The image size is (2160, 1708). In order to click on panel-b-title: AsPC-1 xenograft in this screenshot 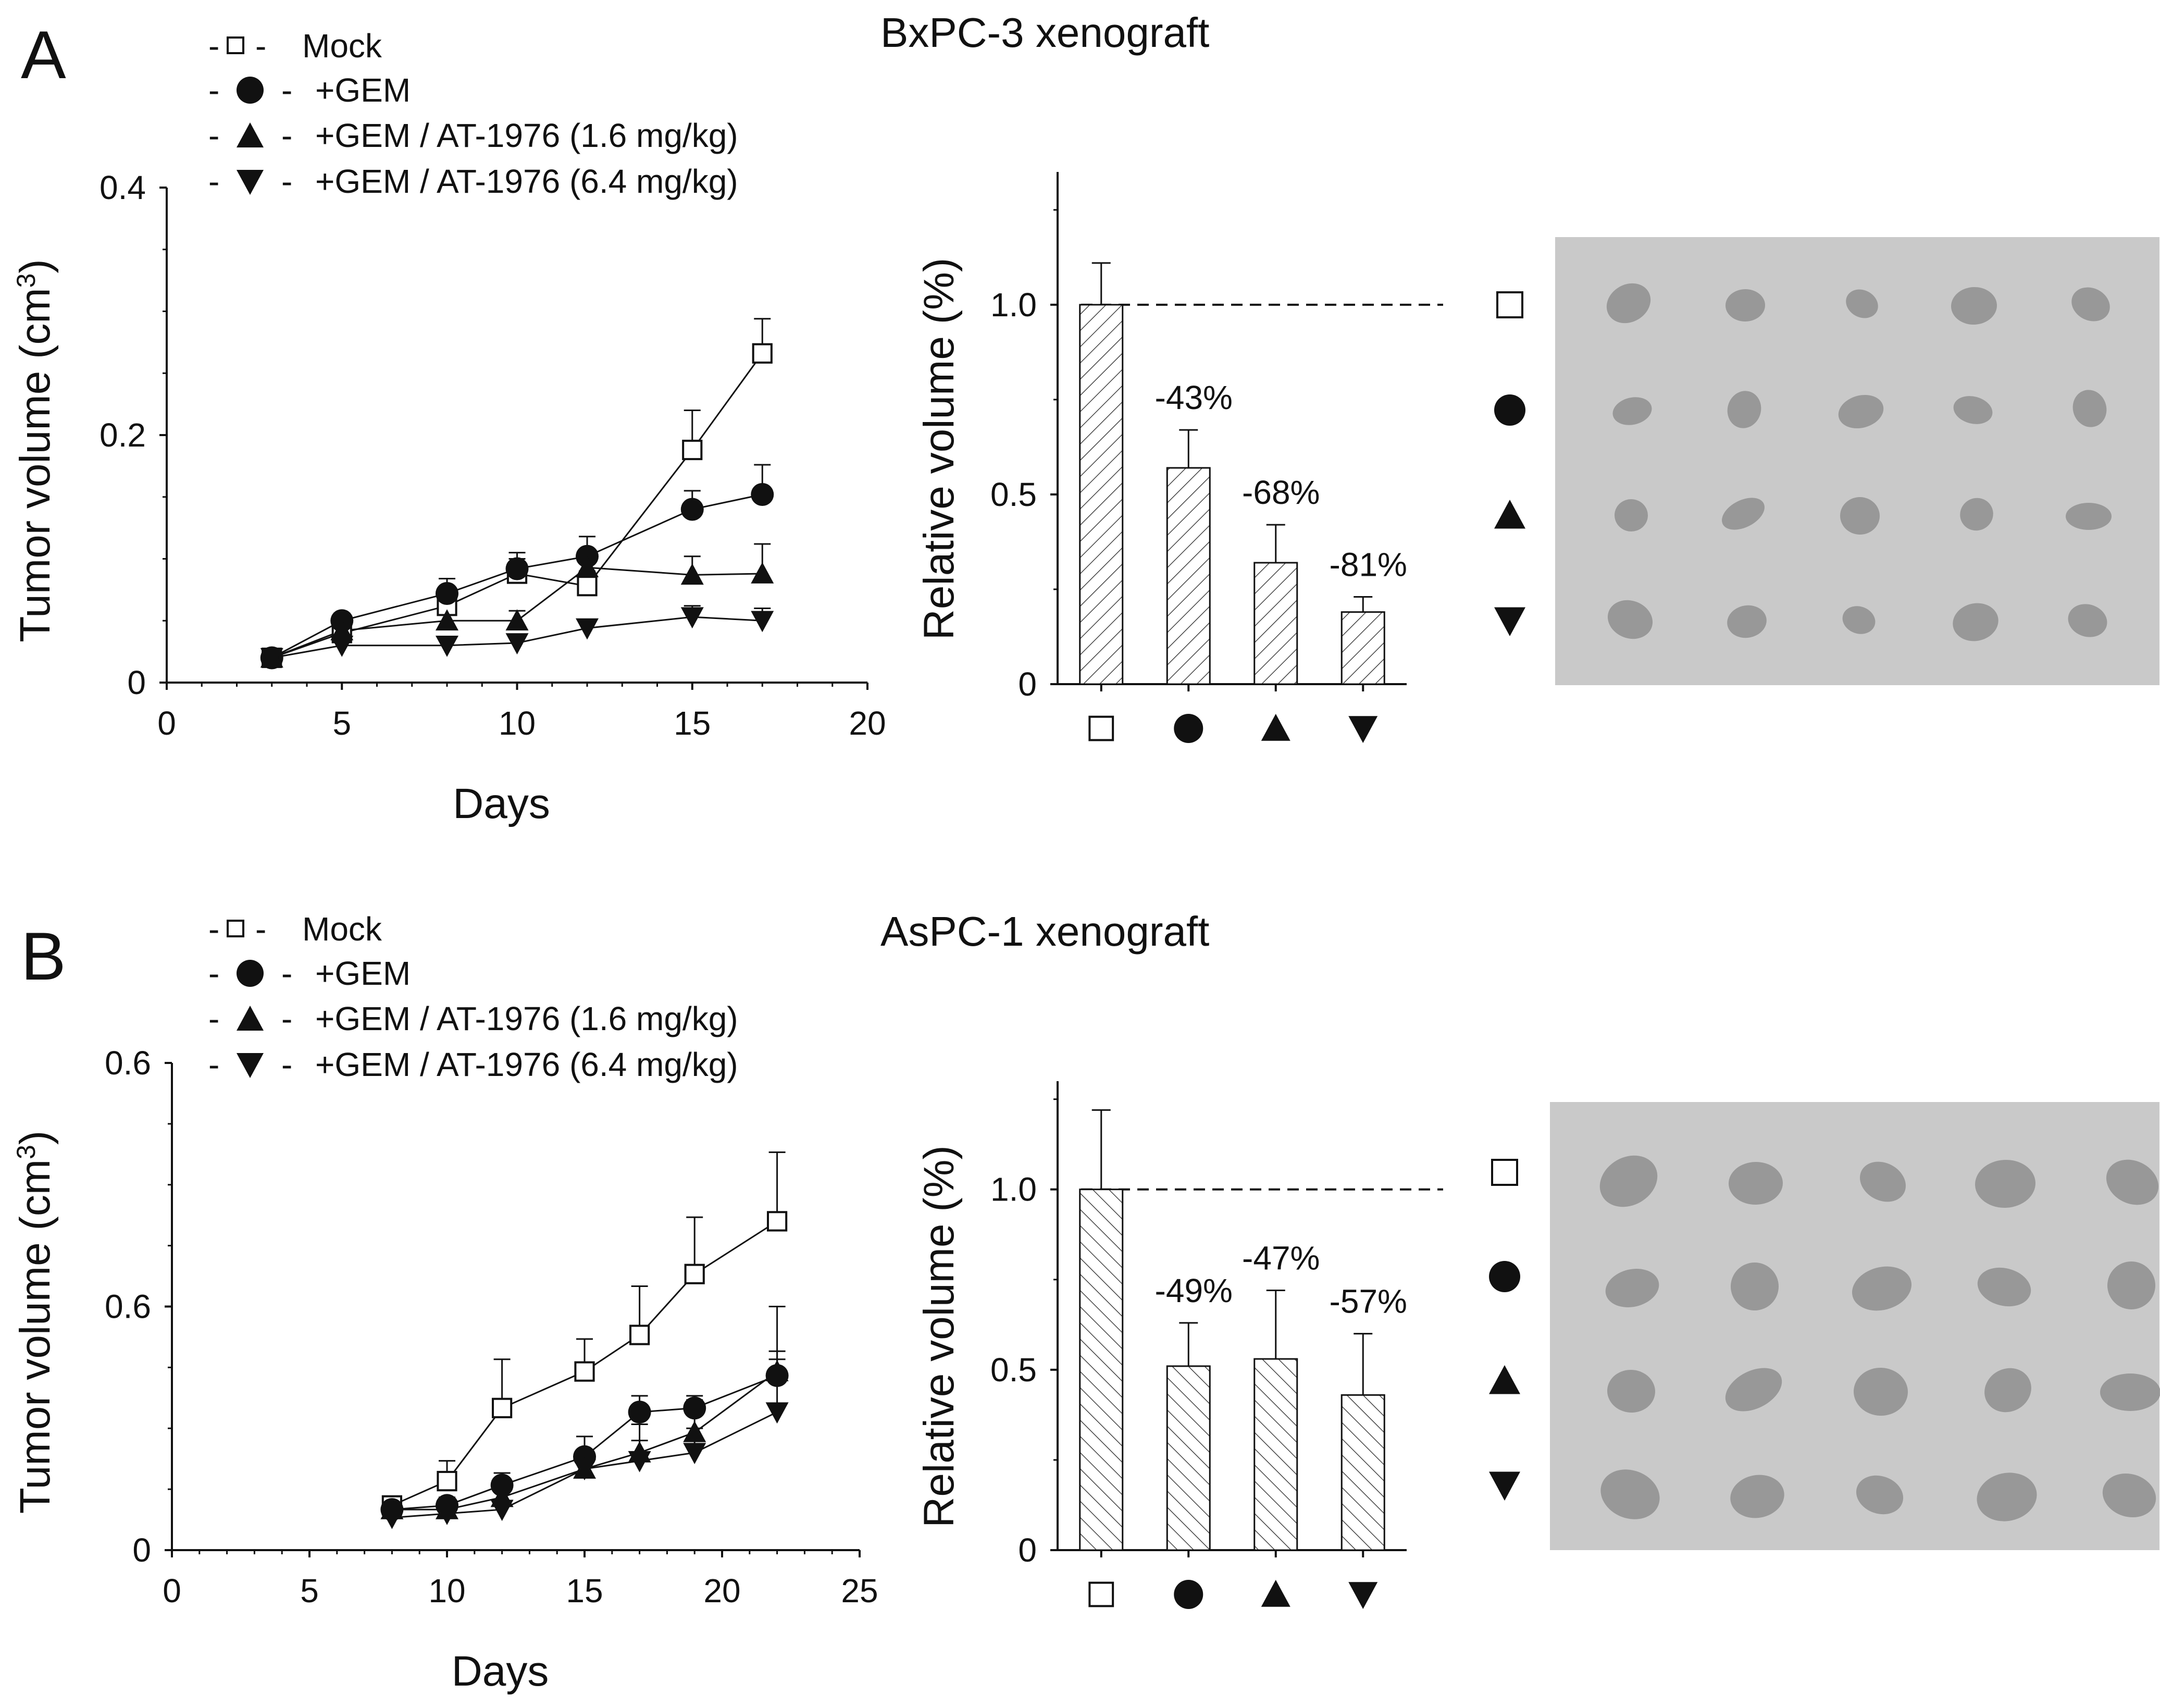, I will do `click(1044, 931)`.